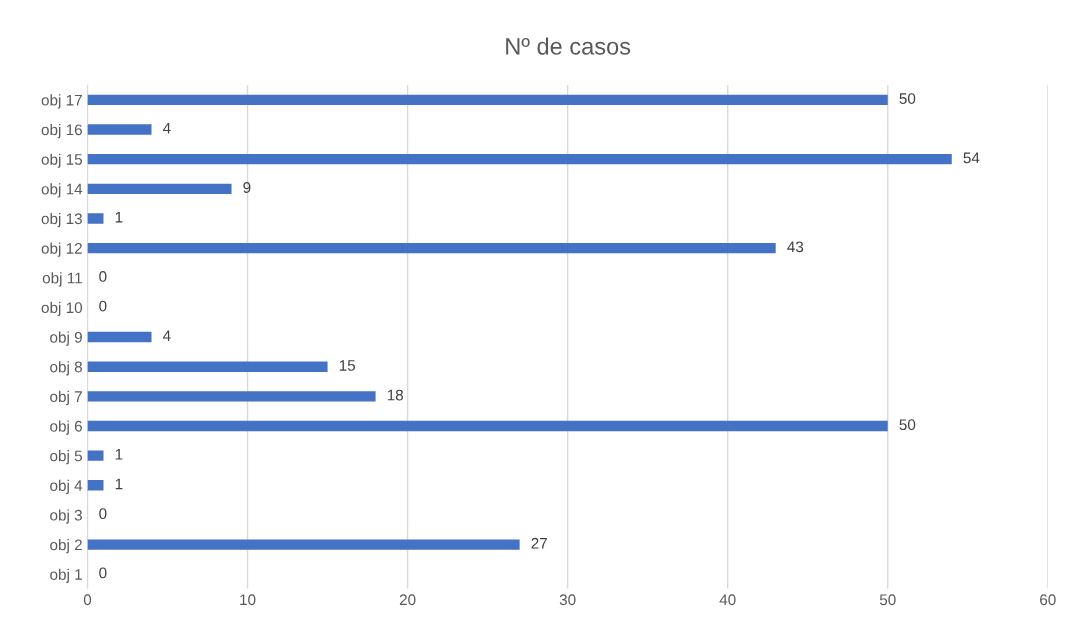 The height and width of the screenshot is (630, 1067). What do you see at coordinates (395, 395) in the screenshot?
I see `data-label: 18` at bounding box center [395, 395].